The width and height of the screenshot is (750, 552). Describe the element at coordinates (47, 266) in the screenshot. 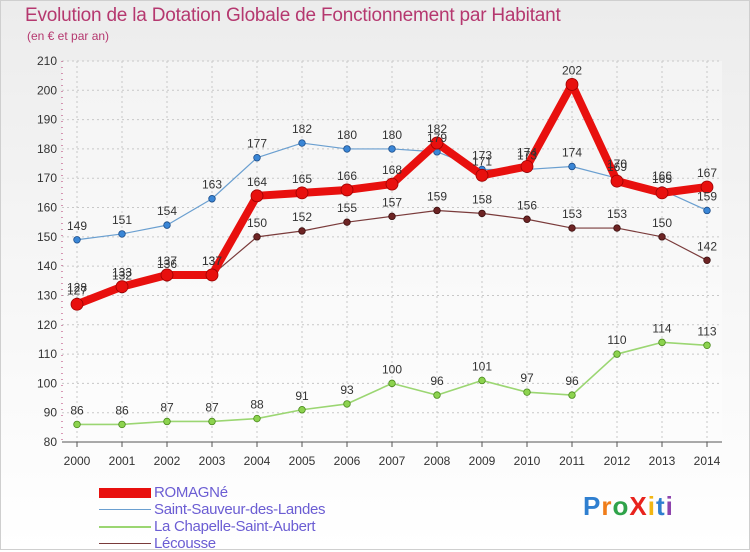

I see `y-tick-label: 140` at that location.